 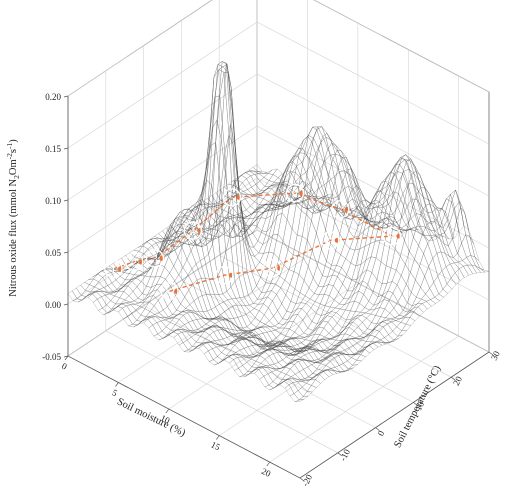 I want to click on marker-8: 8, so click(x=392, y=236).